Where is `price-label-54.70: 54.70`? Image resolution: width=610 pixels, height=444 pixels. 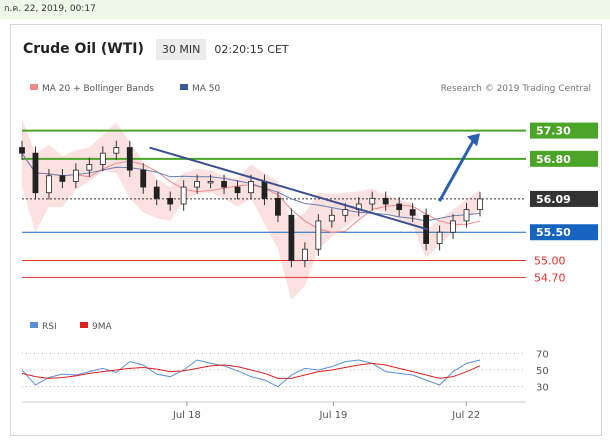
price-label-54.70: 54.70 is located at coordinates (550, 277).